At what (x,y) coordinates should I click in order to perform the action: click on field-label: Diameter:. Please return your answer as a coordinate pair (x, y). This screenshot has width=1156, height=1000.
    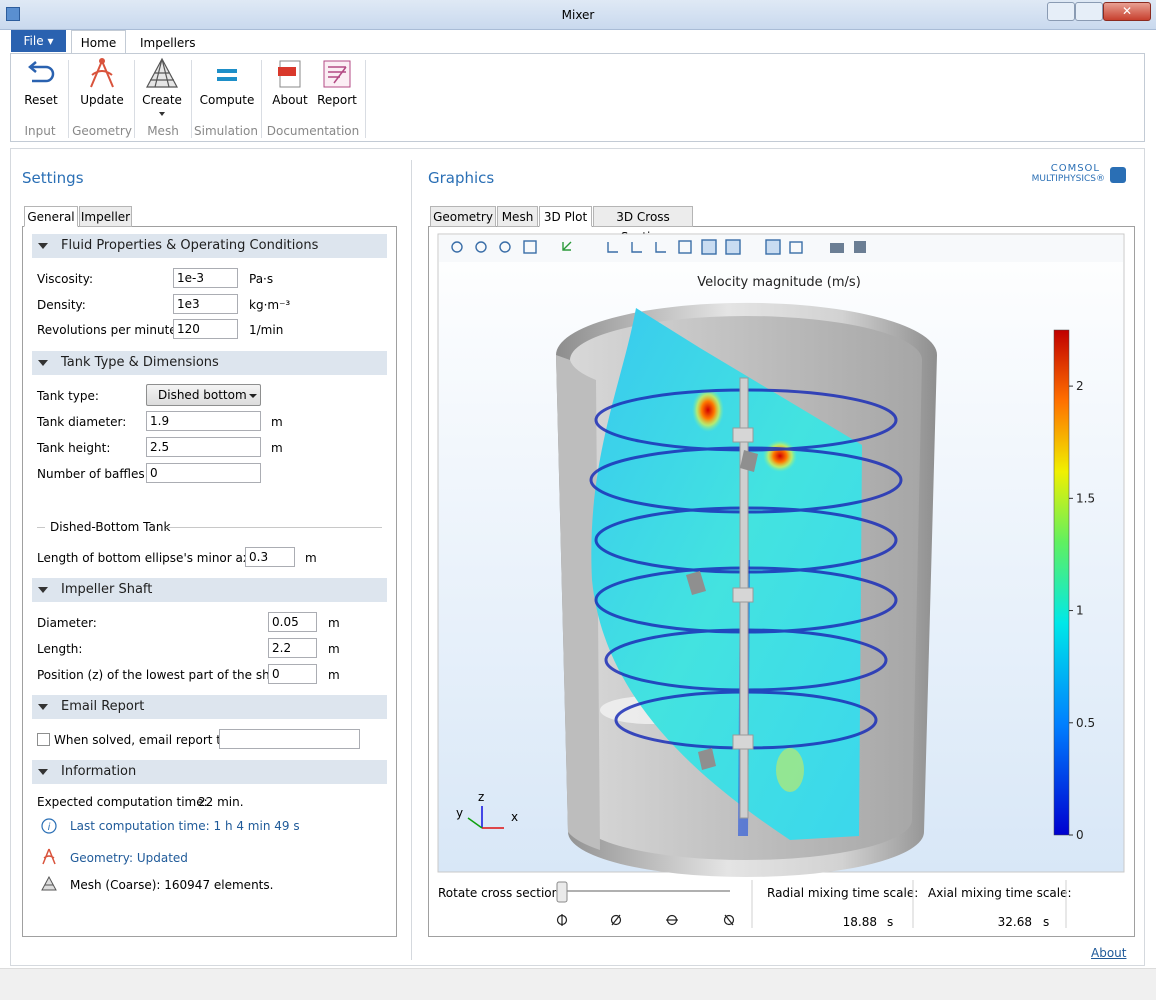
    Looking at the image, I should click on (67, 623).